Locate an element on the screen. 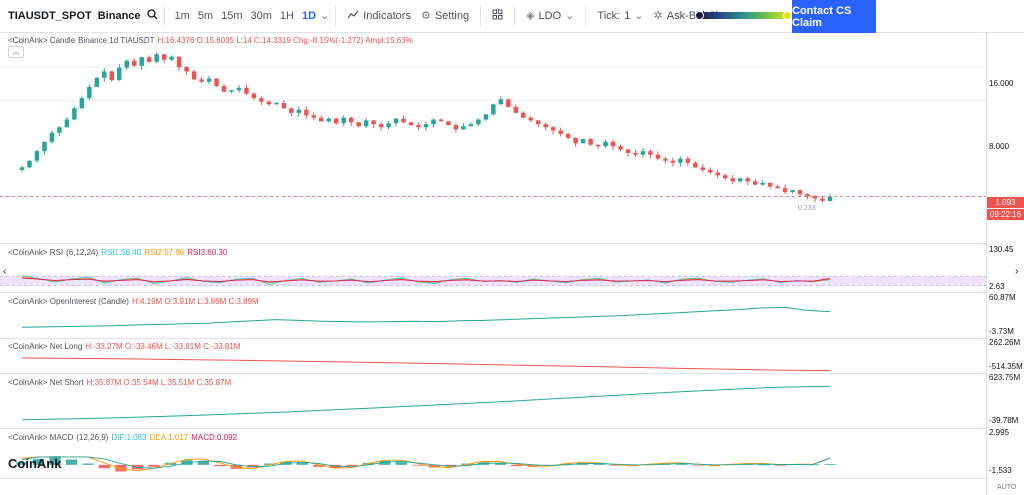  symbol-selector: TIAUSDT_SPOT Binance is located at coordinates (79, 16).